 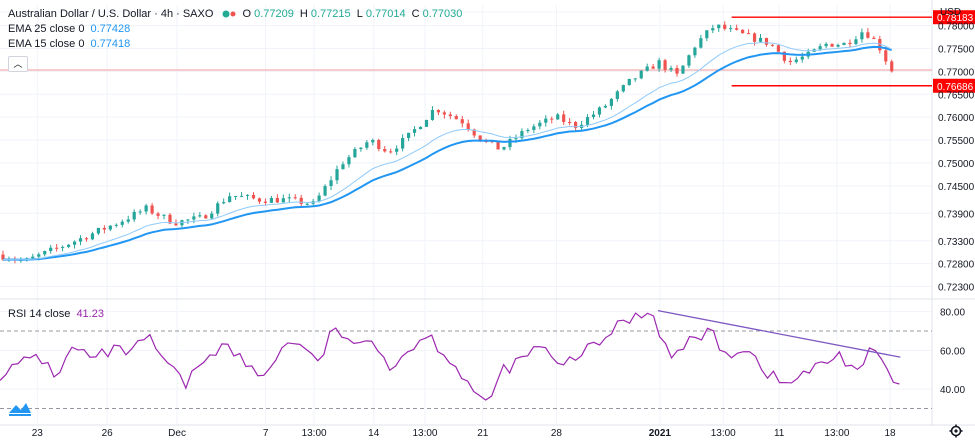 I want to click on price-tick-label: 0.78000, so click(x=956, y=27).